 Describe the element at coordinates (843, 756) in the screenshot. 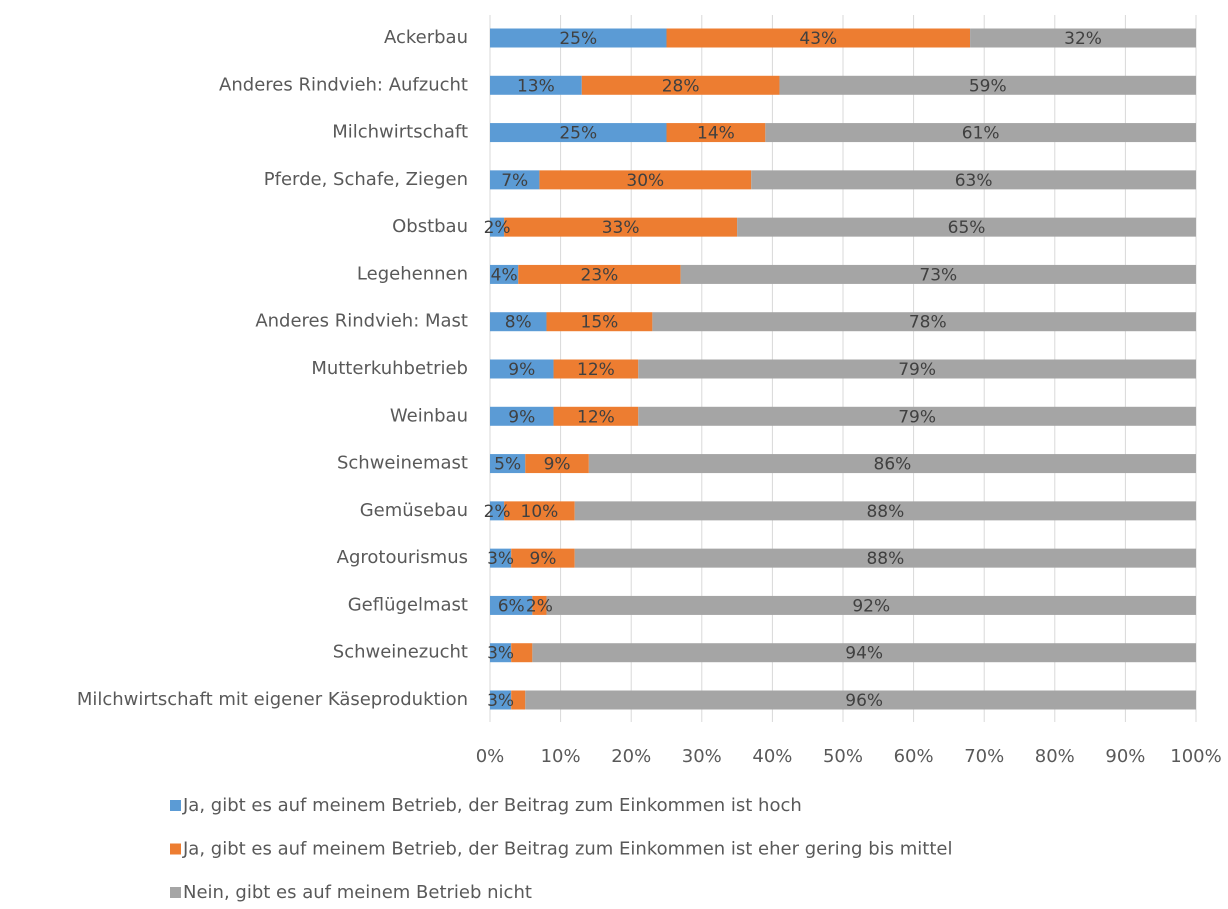

I see `x-tick-label: 50%` at that location.